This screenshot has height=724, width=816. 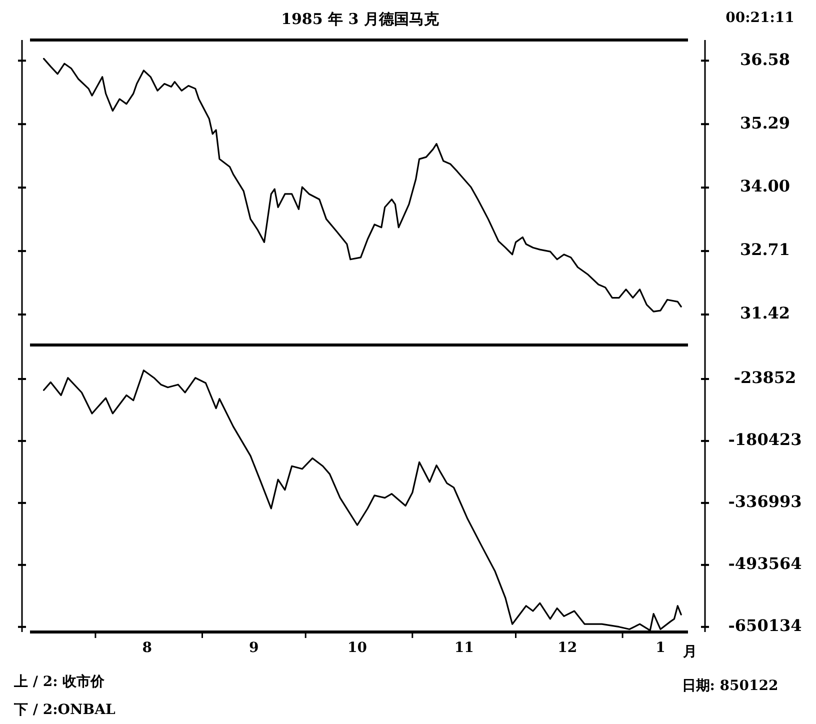 What do you see at coordinates (360, 19) in the screenshot?
I see `chart-title: 1985 年 3 月德国马克` at bounding box center [360, 19].